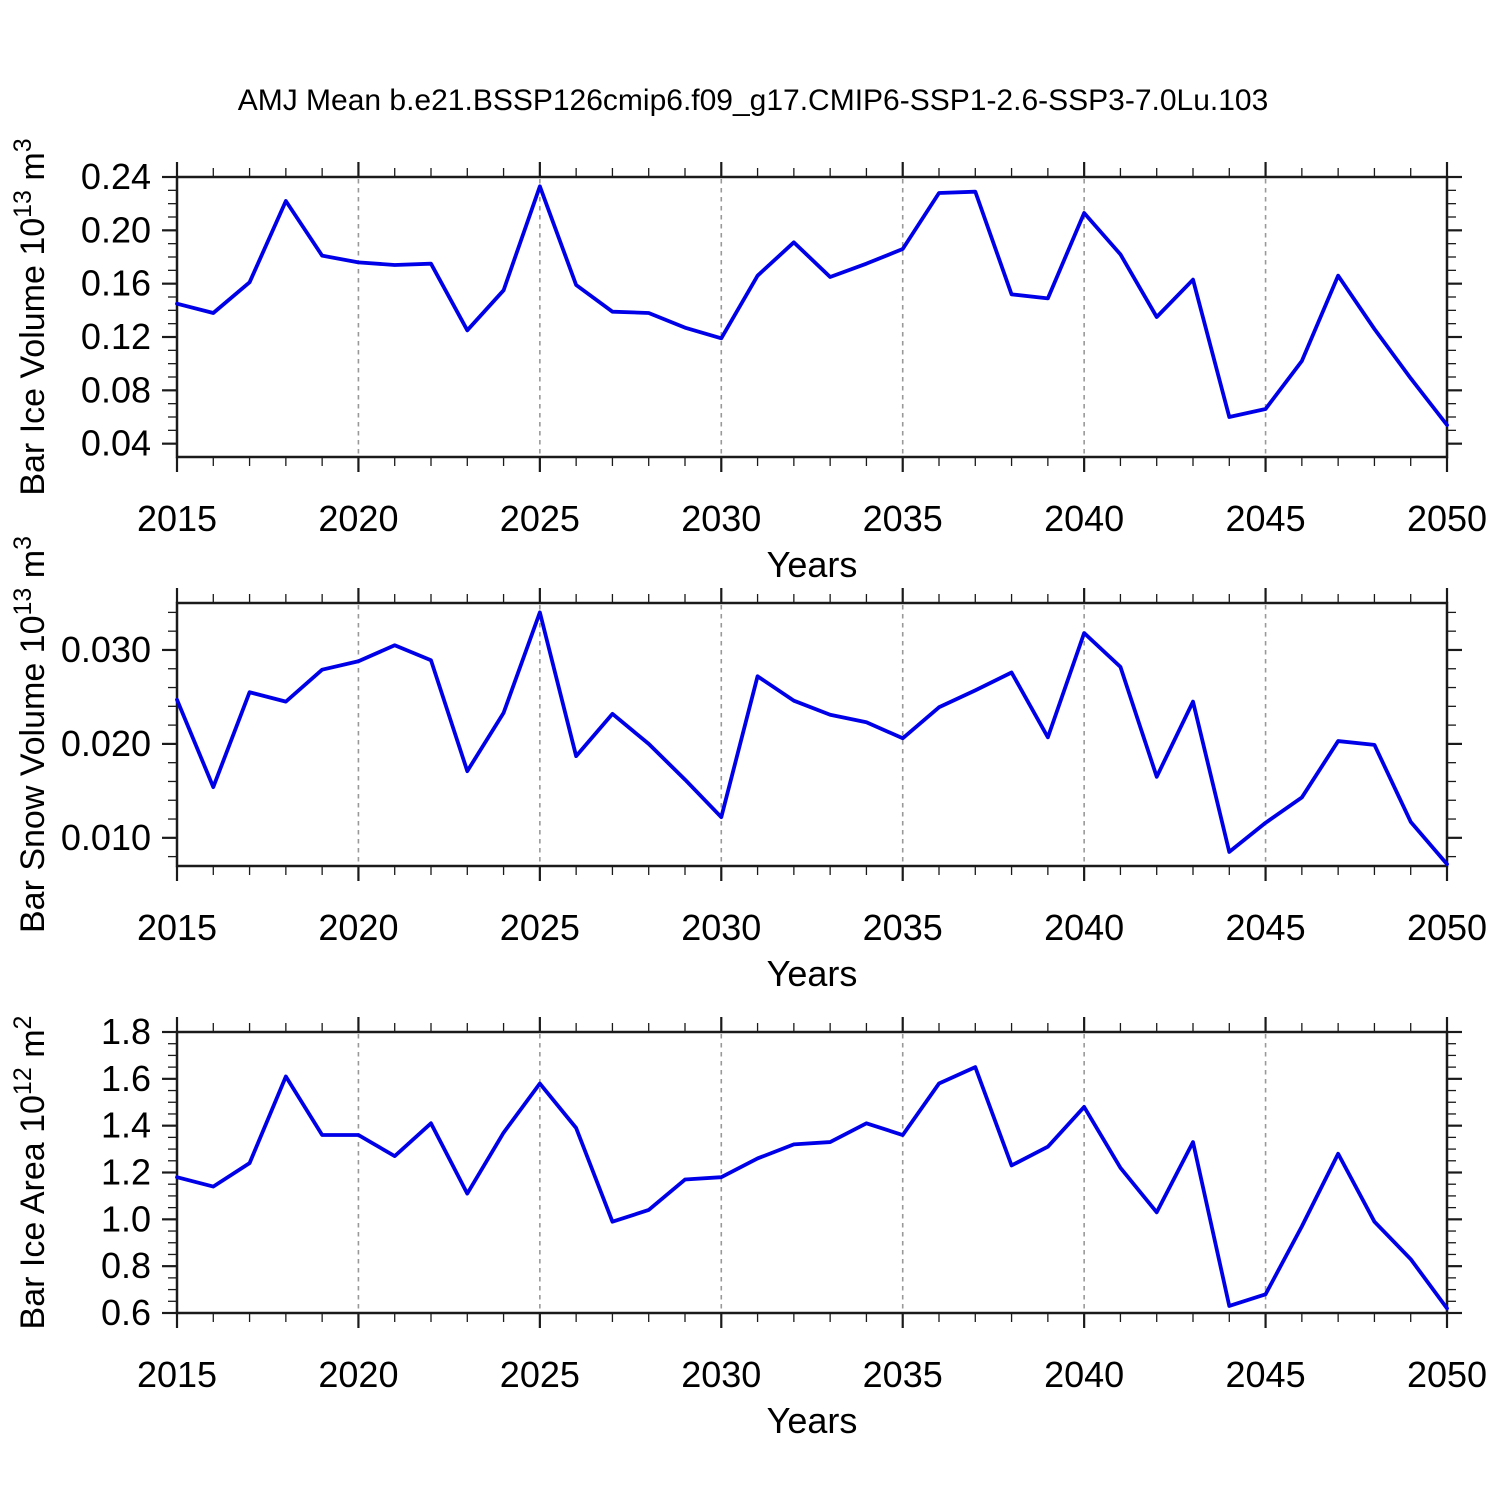 The width and height of the screenshot is (1500, 1500). I want to click on y-tick-label: 0.16, so click(116, 283).